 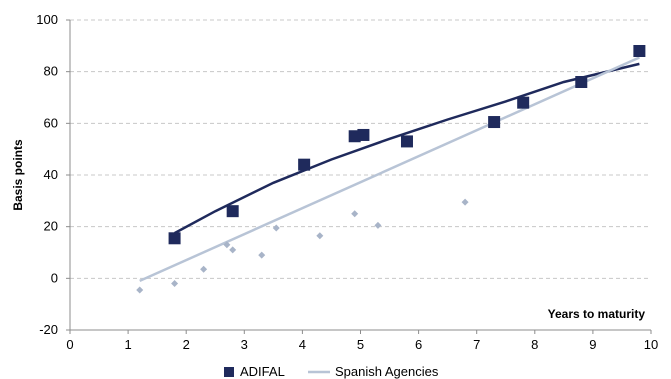 What do you see at coordinates (127, 344) in the screenshot?
I see `x-tick-label: 1` at bounding box center [127, 344].